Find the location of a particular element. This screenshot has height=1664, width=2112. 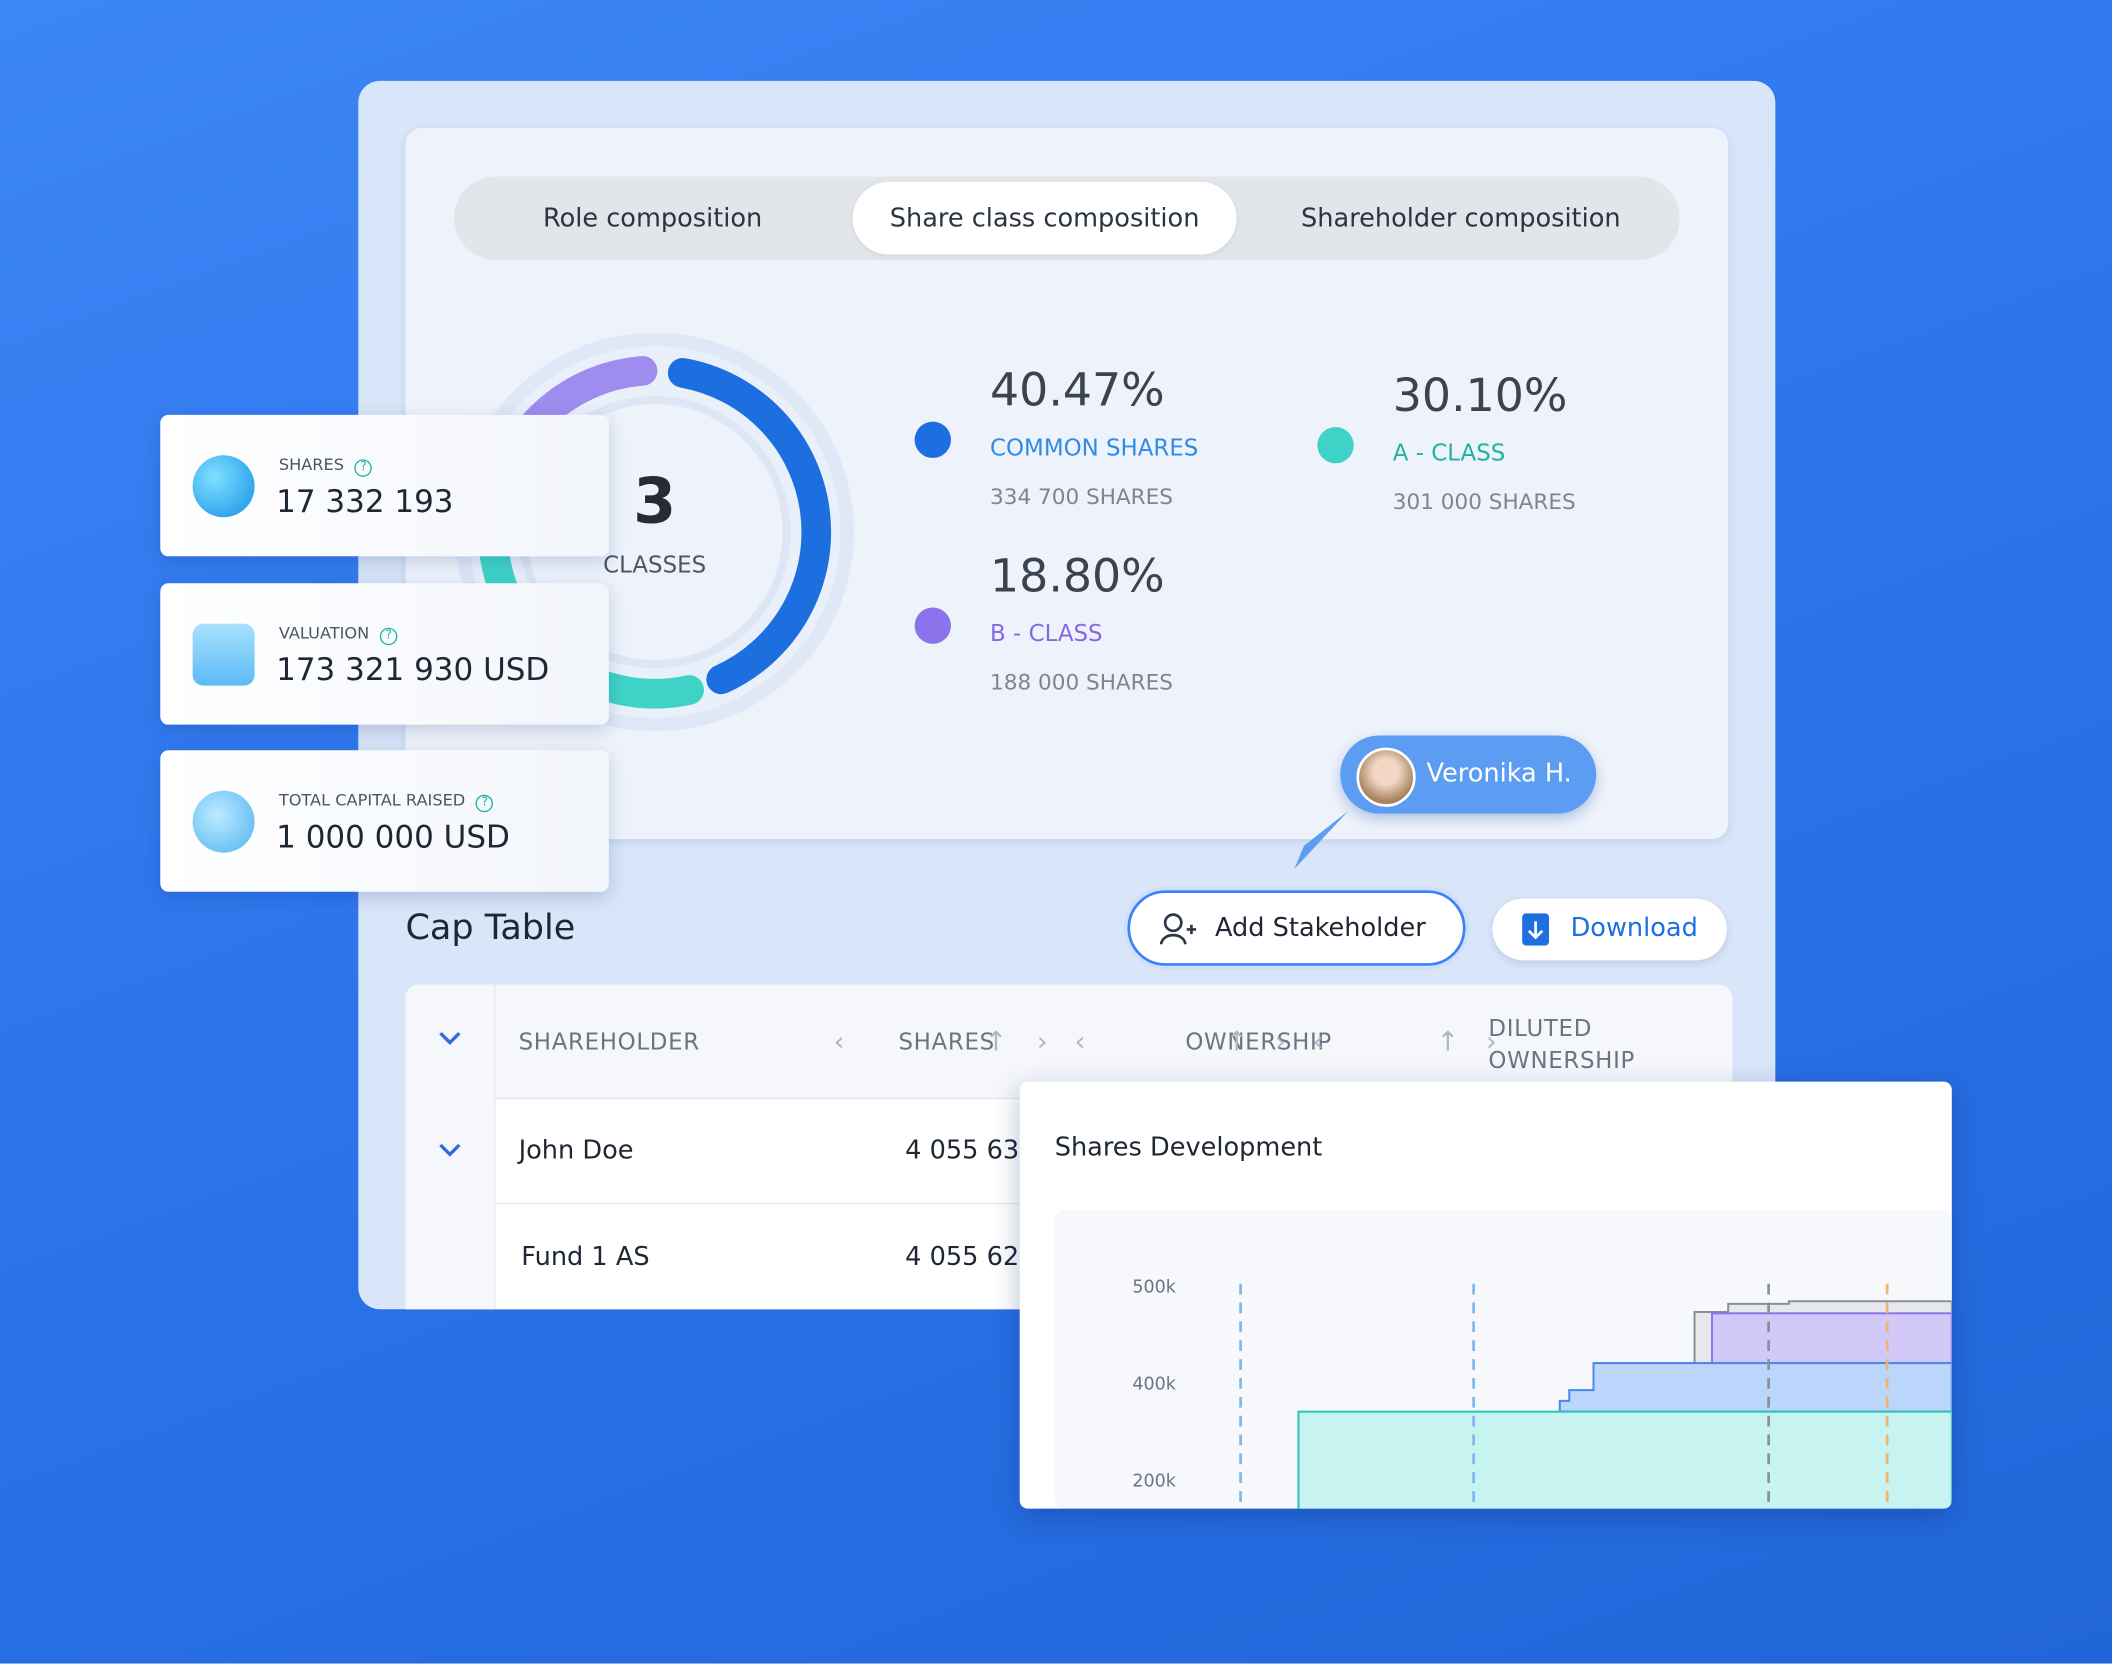

download-icon is located at coordinates (1536, 929).